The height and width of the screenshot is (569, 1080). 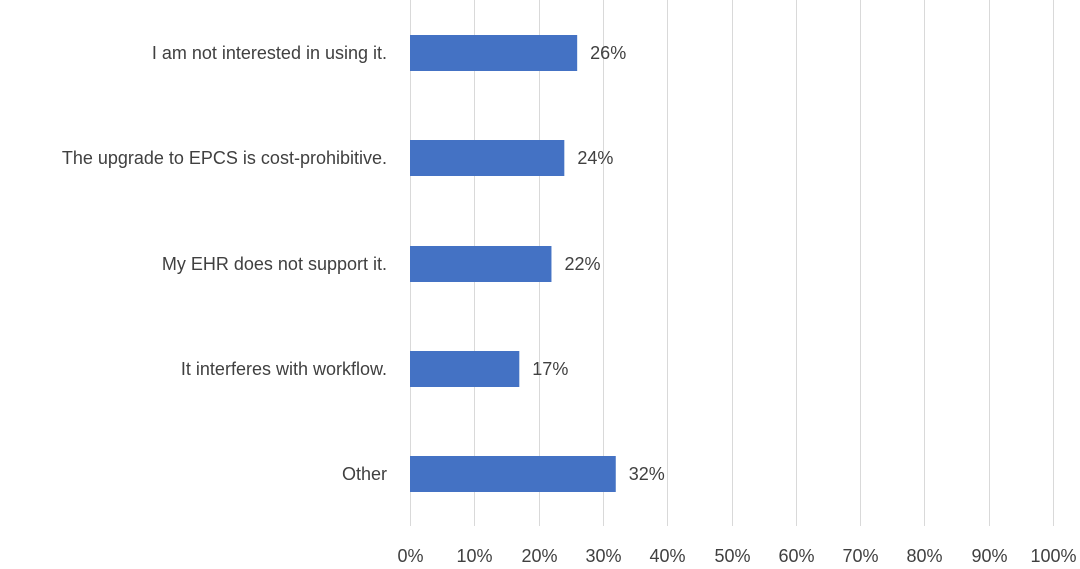 I want to click on category-label: My EHR does not support it., so click(x=274, y=264).